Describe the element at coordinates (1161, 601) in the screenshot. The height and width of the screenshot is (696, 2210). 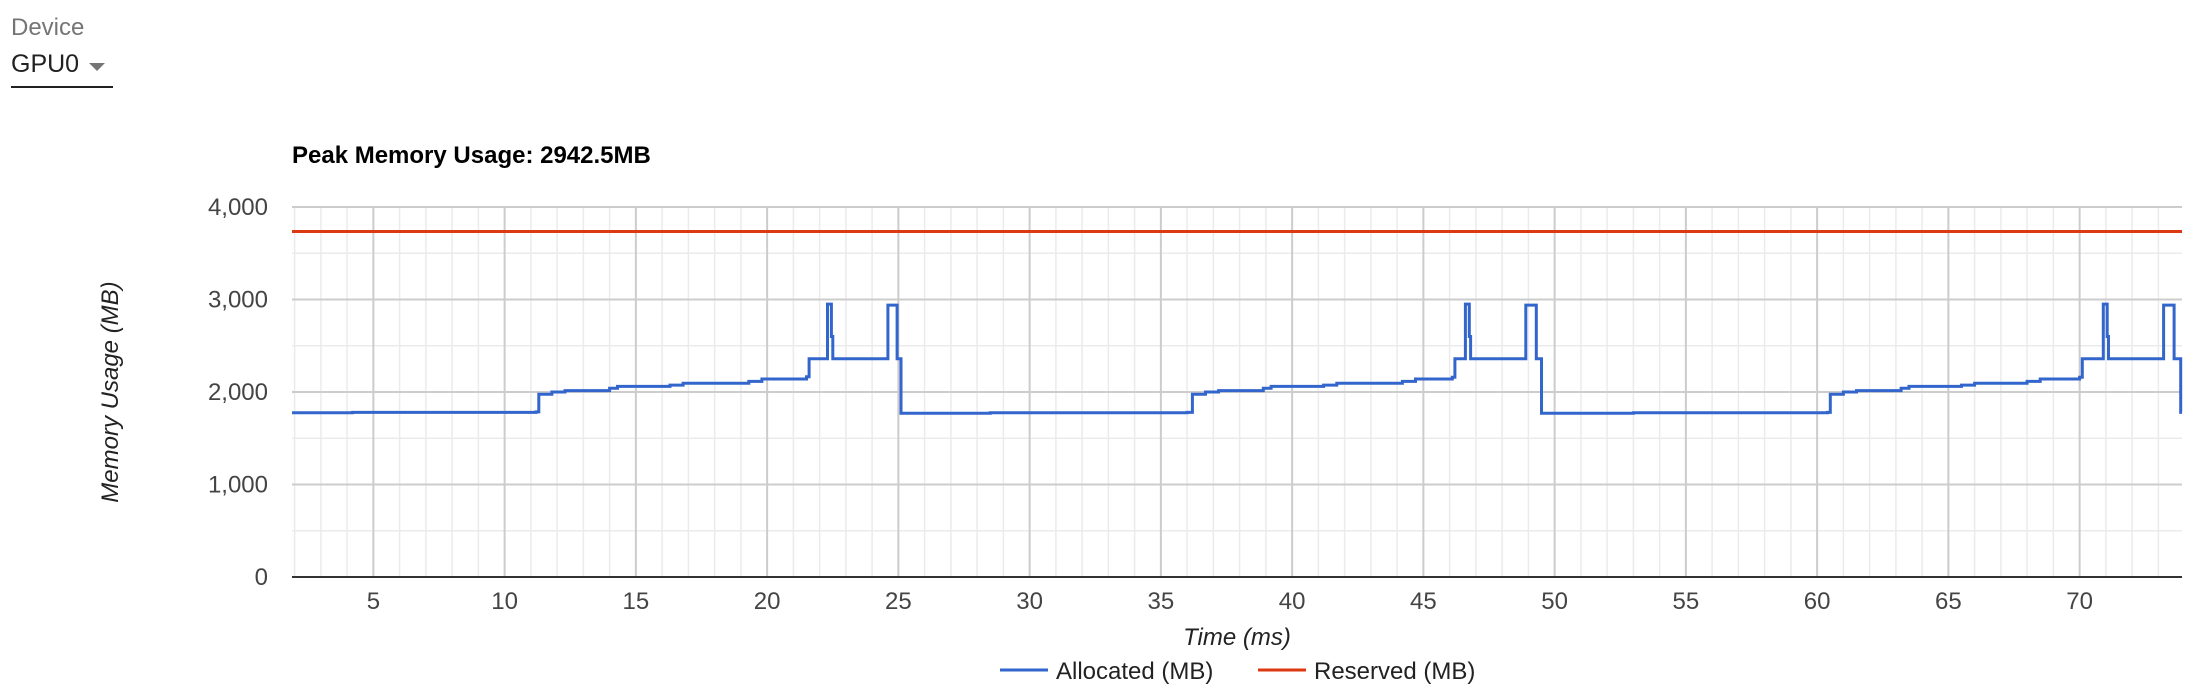
I see `x-tick-label: 35` at that location.